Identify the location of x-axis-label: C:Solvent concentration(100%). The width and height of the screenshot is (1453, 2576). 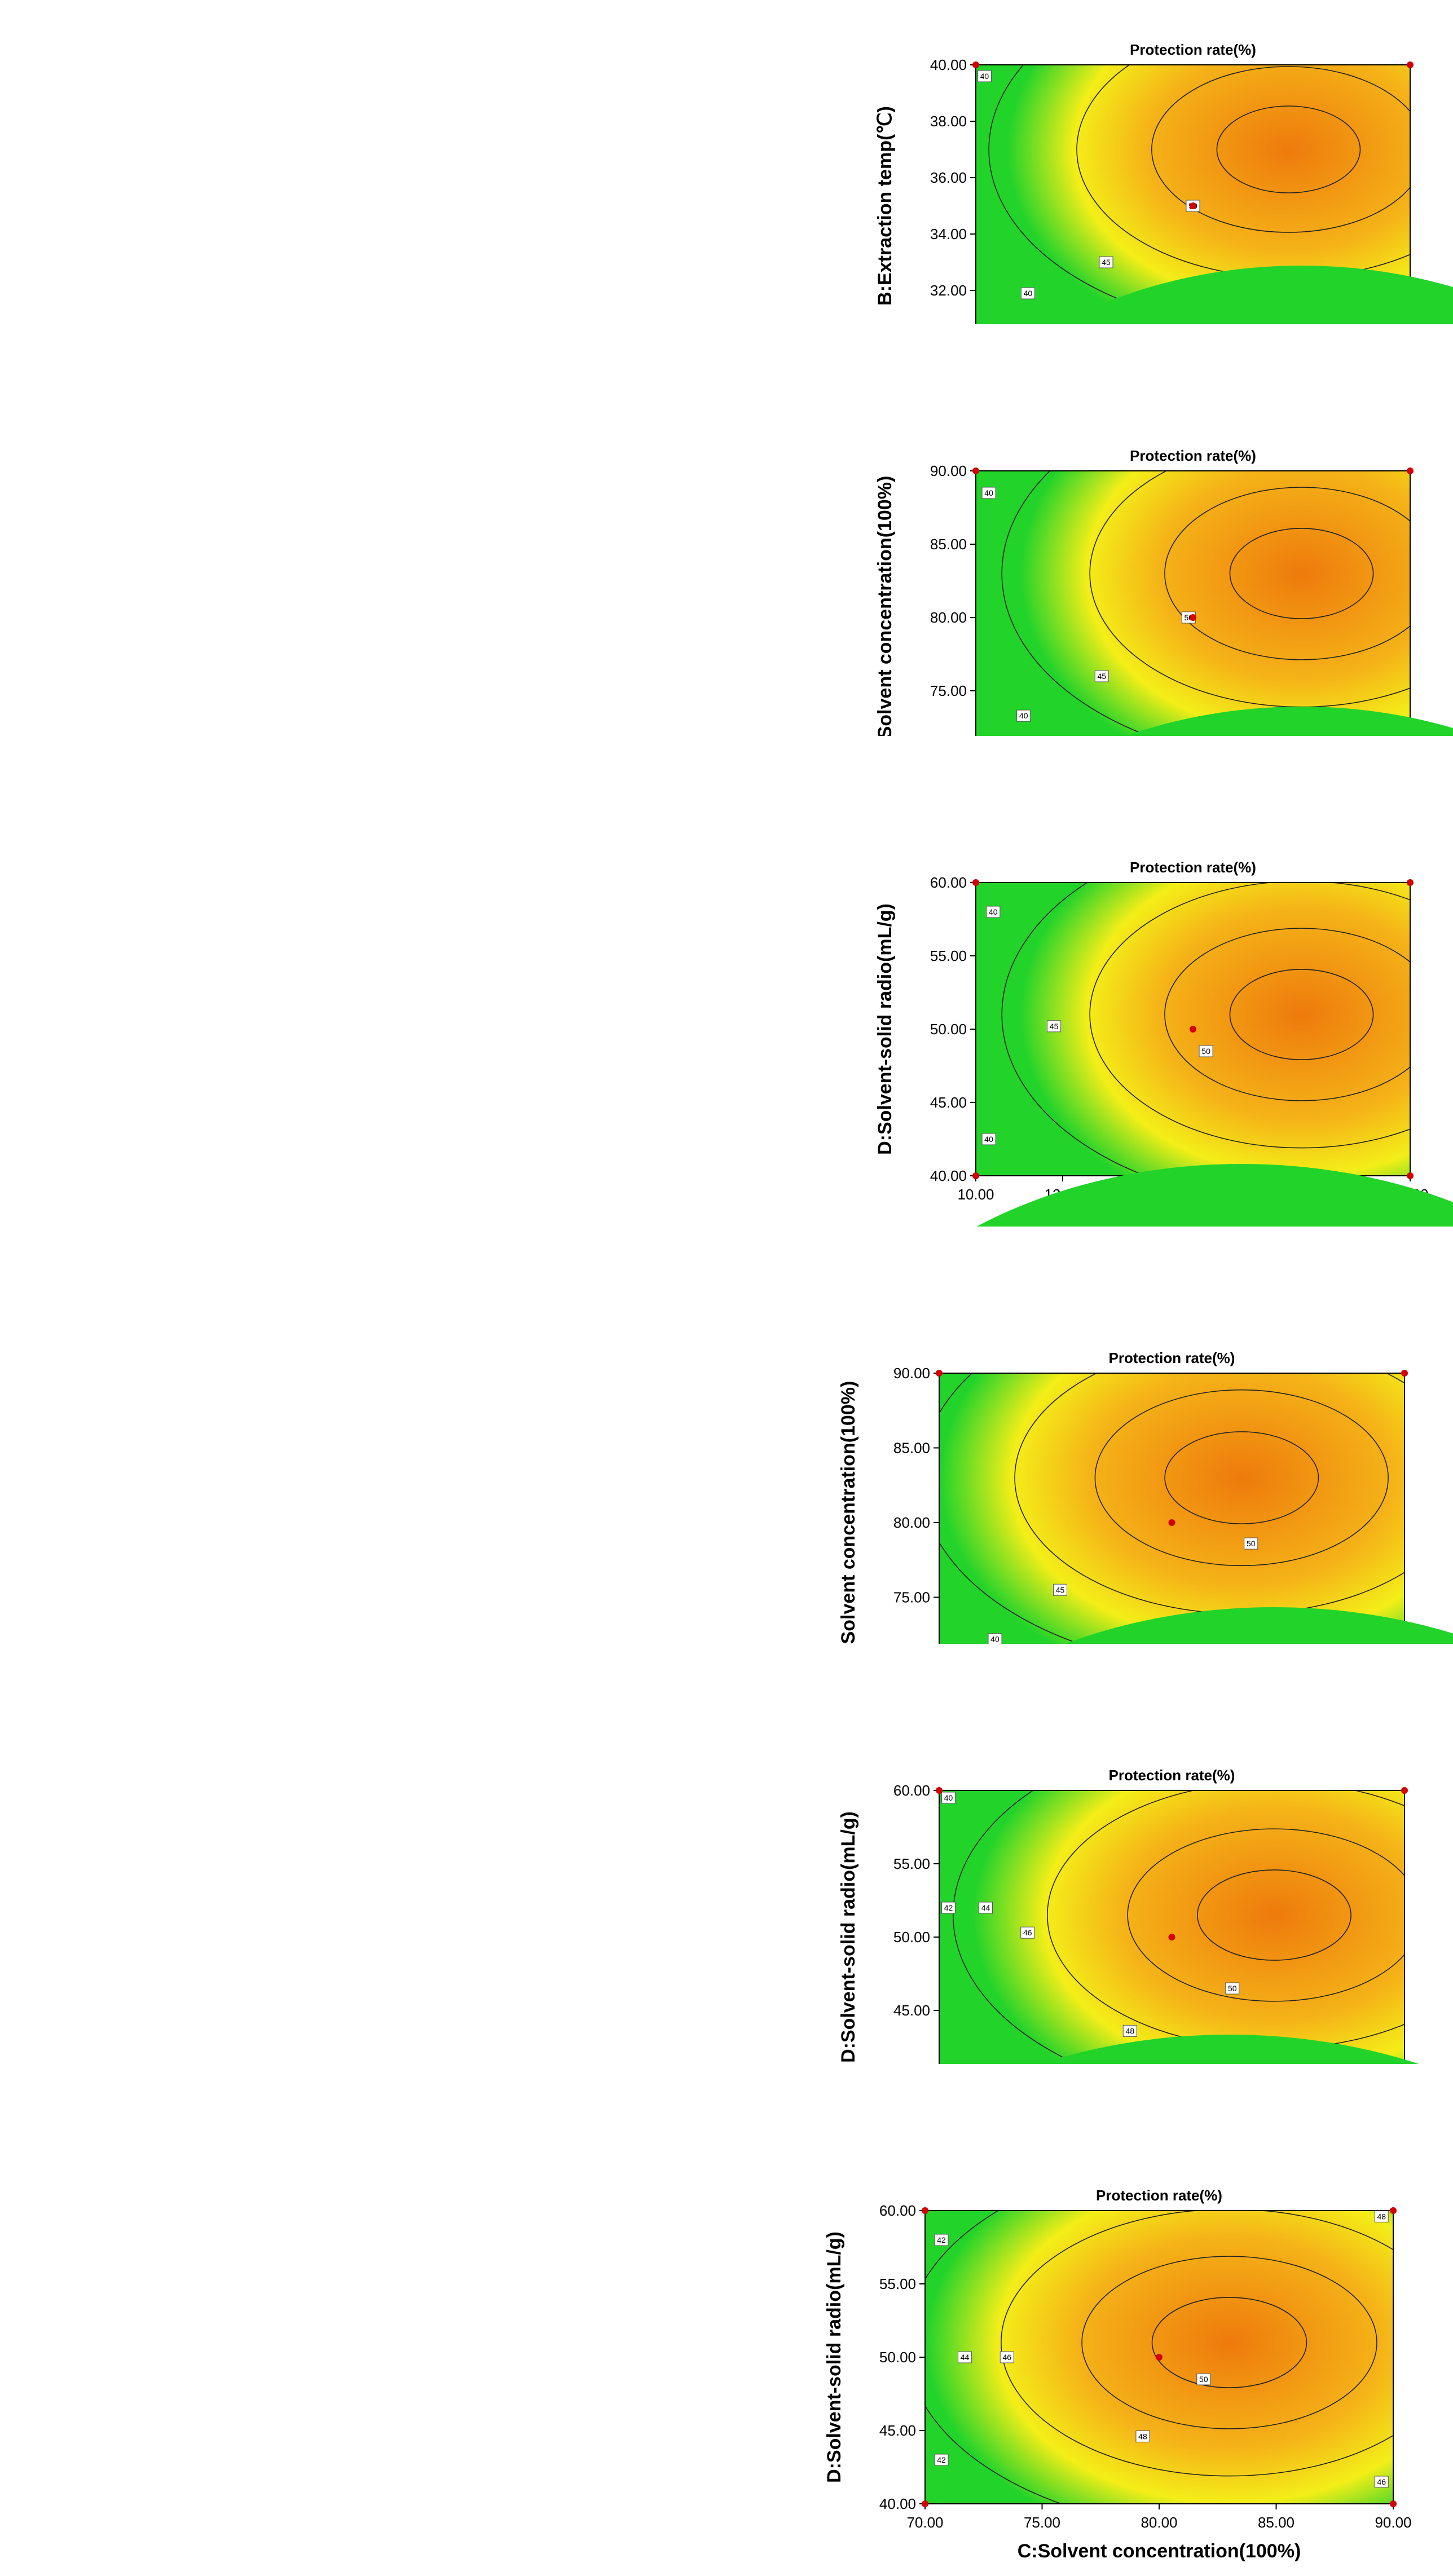
(1159, 2551).